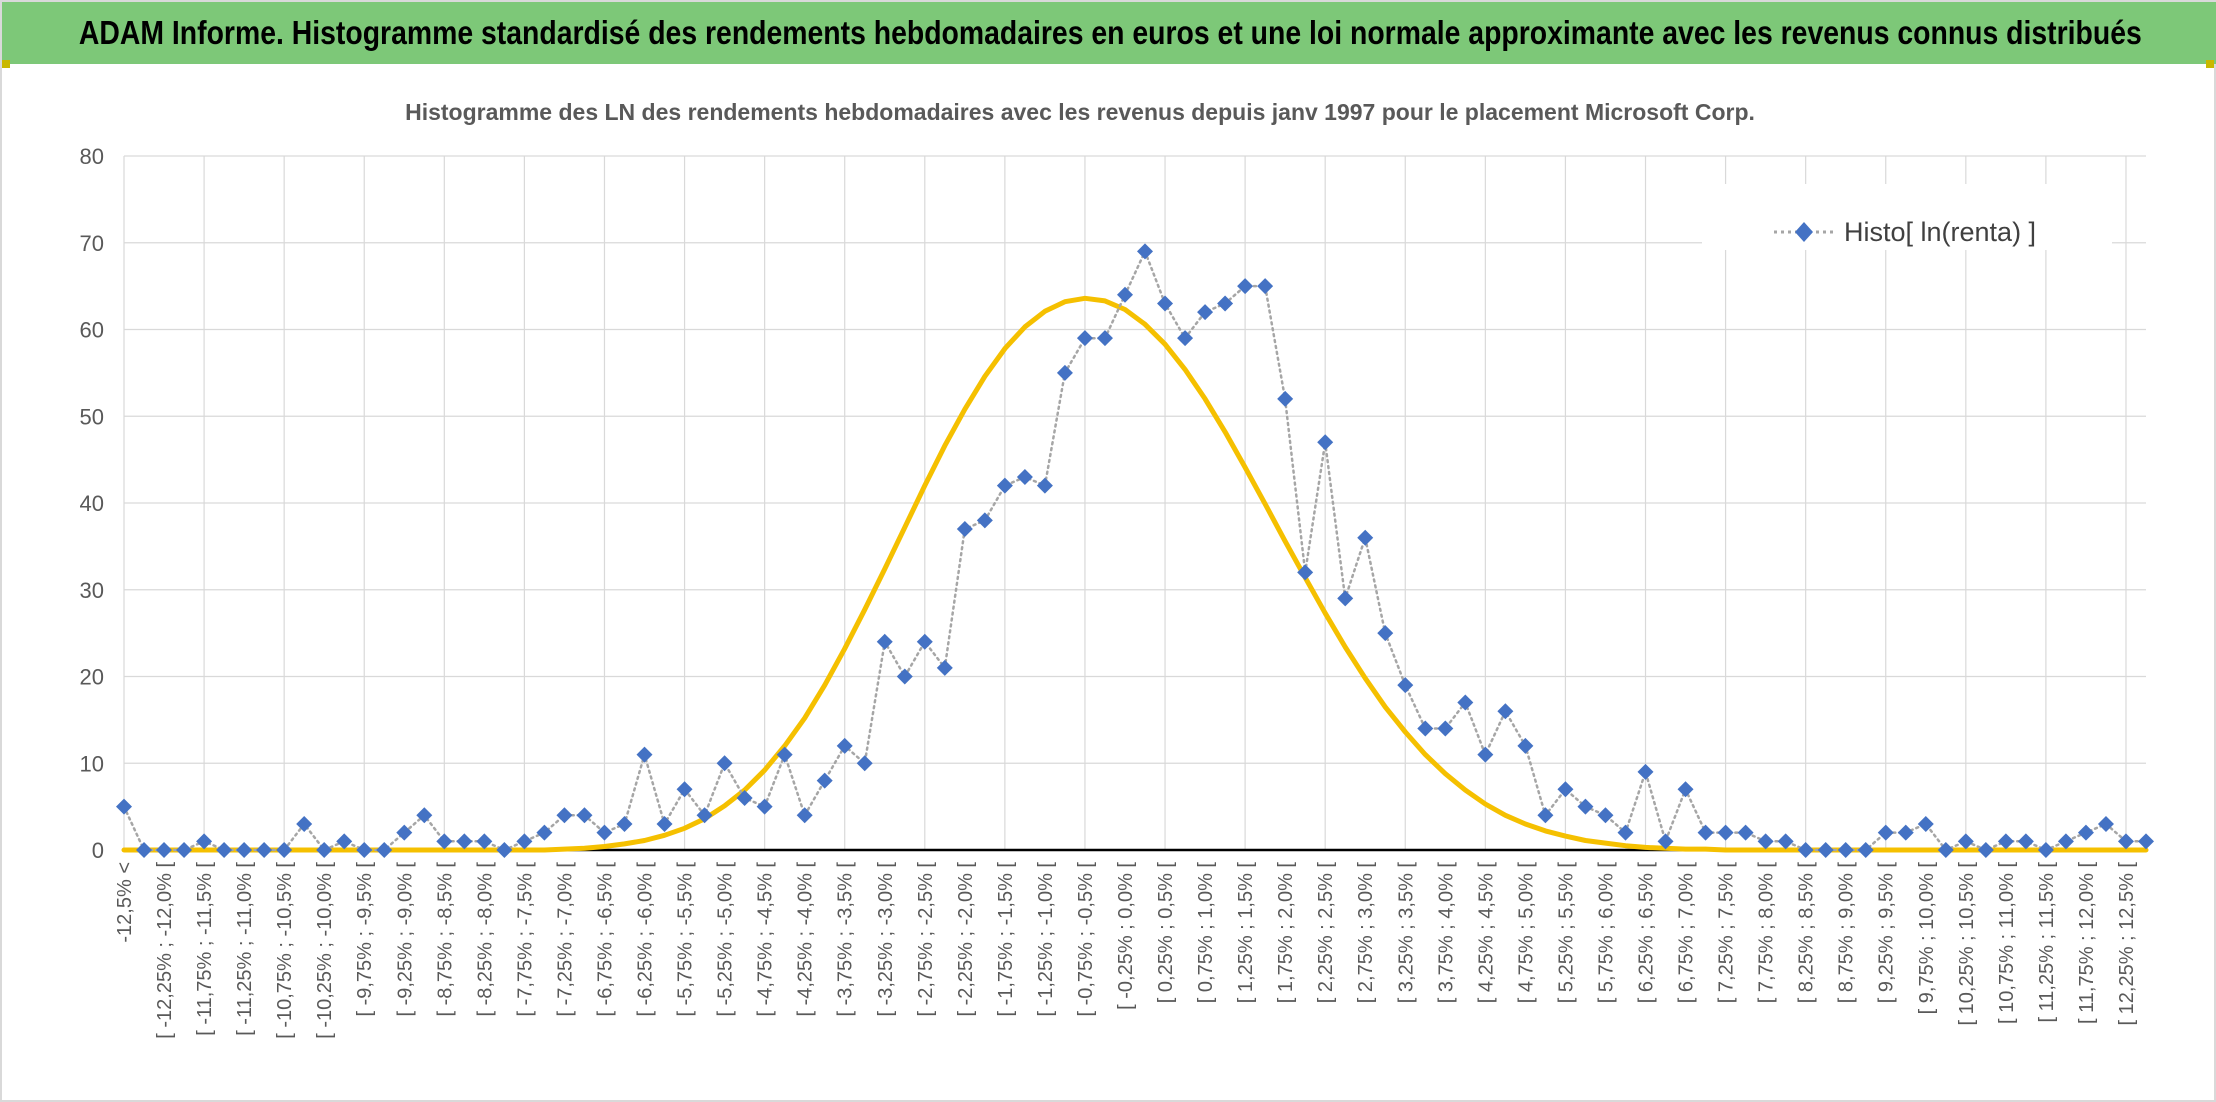 Image resolution: width=2216 pixels, height=1102 pixels. I want to click on legend-box, so click(1907, 217).